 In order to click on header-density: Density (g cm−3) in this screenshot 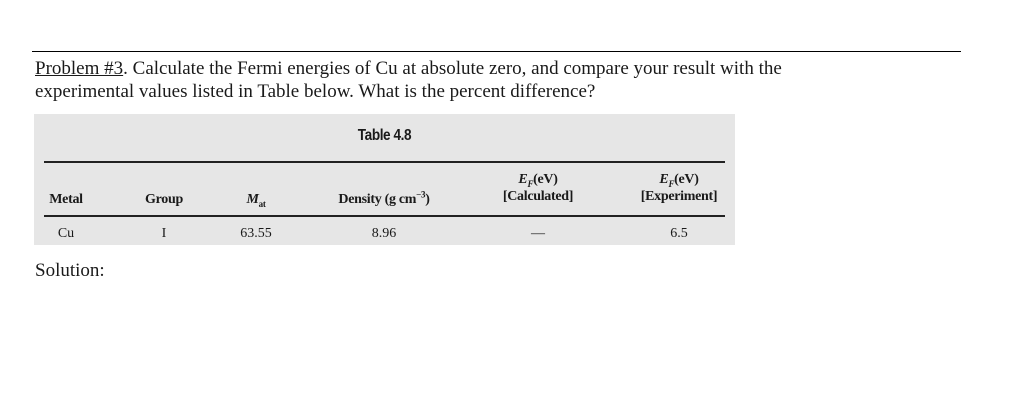, I will do `click(384, 198)`.